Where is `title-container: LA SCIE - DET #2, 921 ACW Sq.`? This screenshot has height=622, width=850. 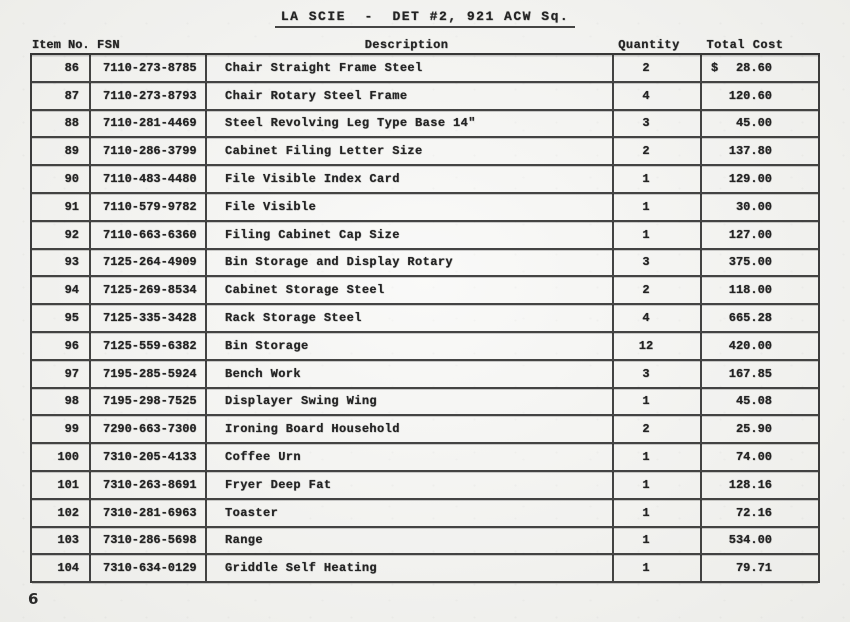 title-container: LA SCIE - DET #2, 921 ACW Sq. is located at coordinates (425, 17).